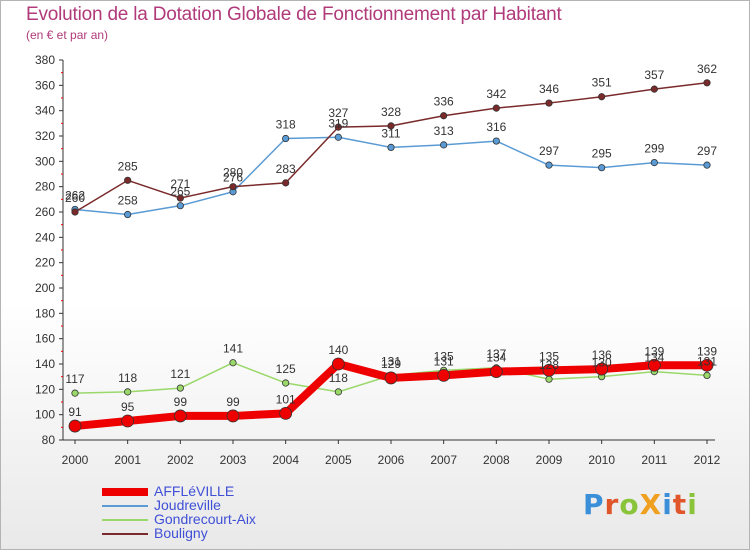  I want to click on data-label: 357, so click(654, 75).